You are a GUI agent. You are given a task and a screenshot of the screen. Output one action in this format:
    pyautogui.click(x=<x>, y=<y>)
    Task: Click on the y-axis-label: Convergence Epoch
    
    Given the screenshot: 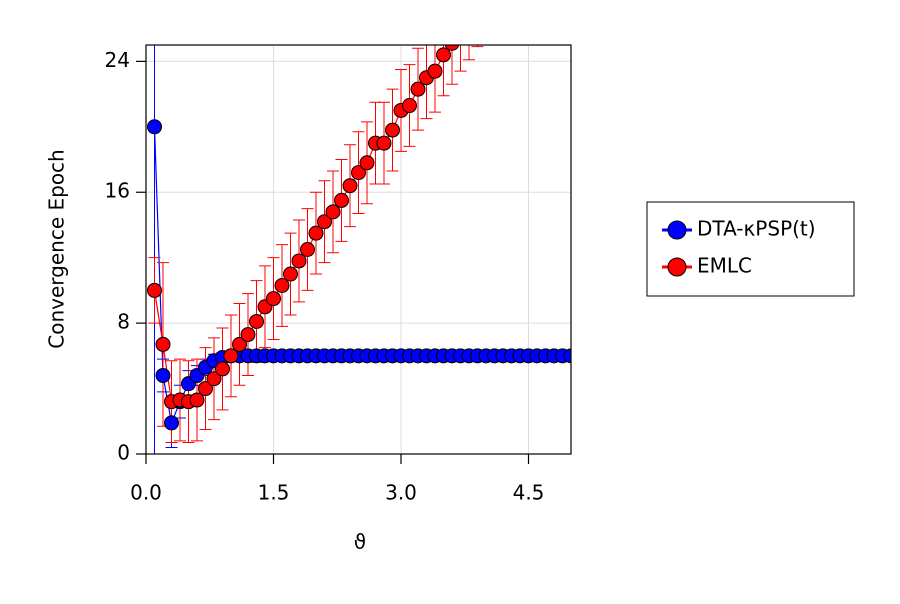 What is the action you would take?
    pyautogui.click(x=57, y=248)
    